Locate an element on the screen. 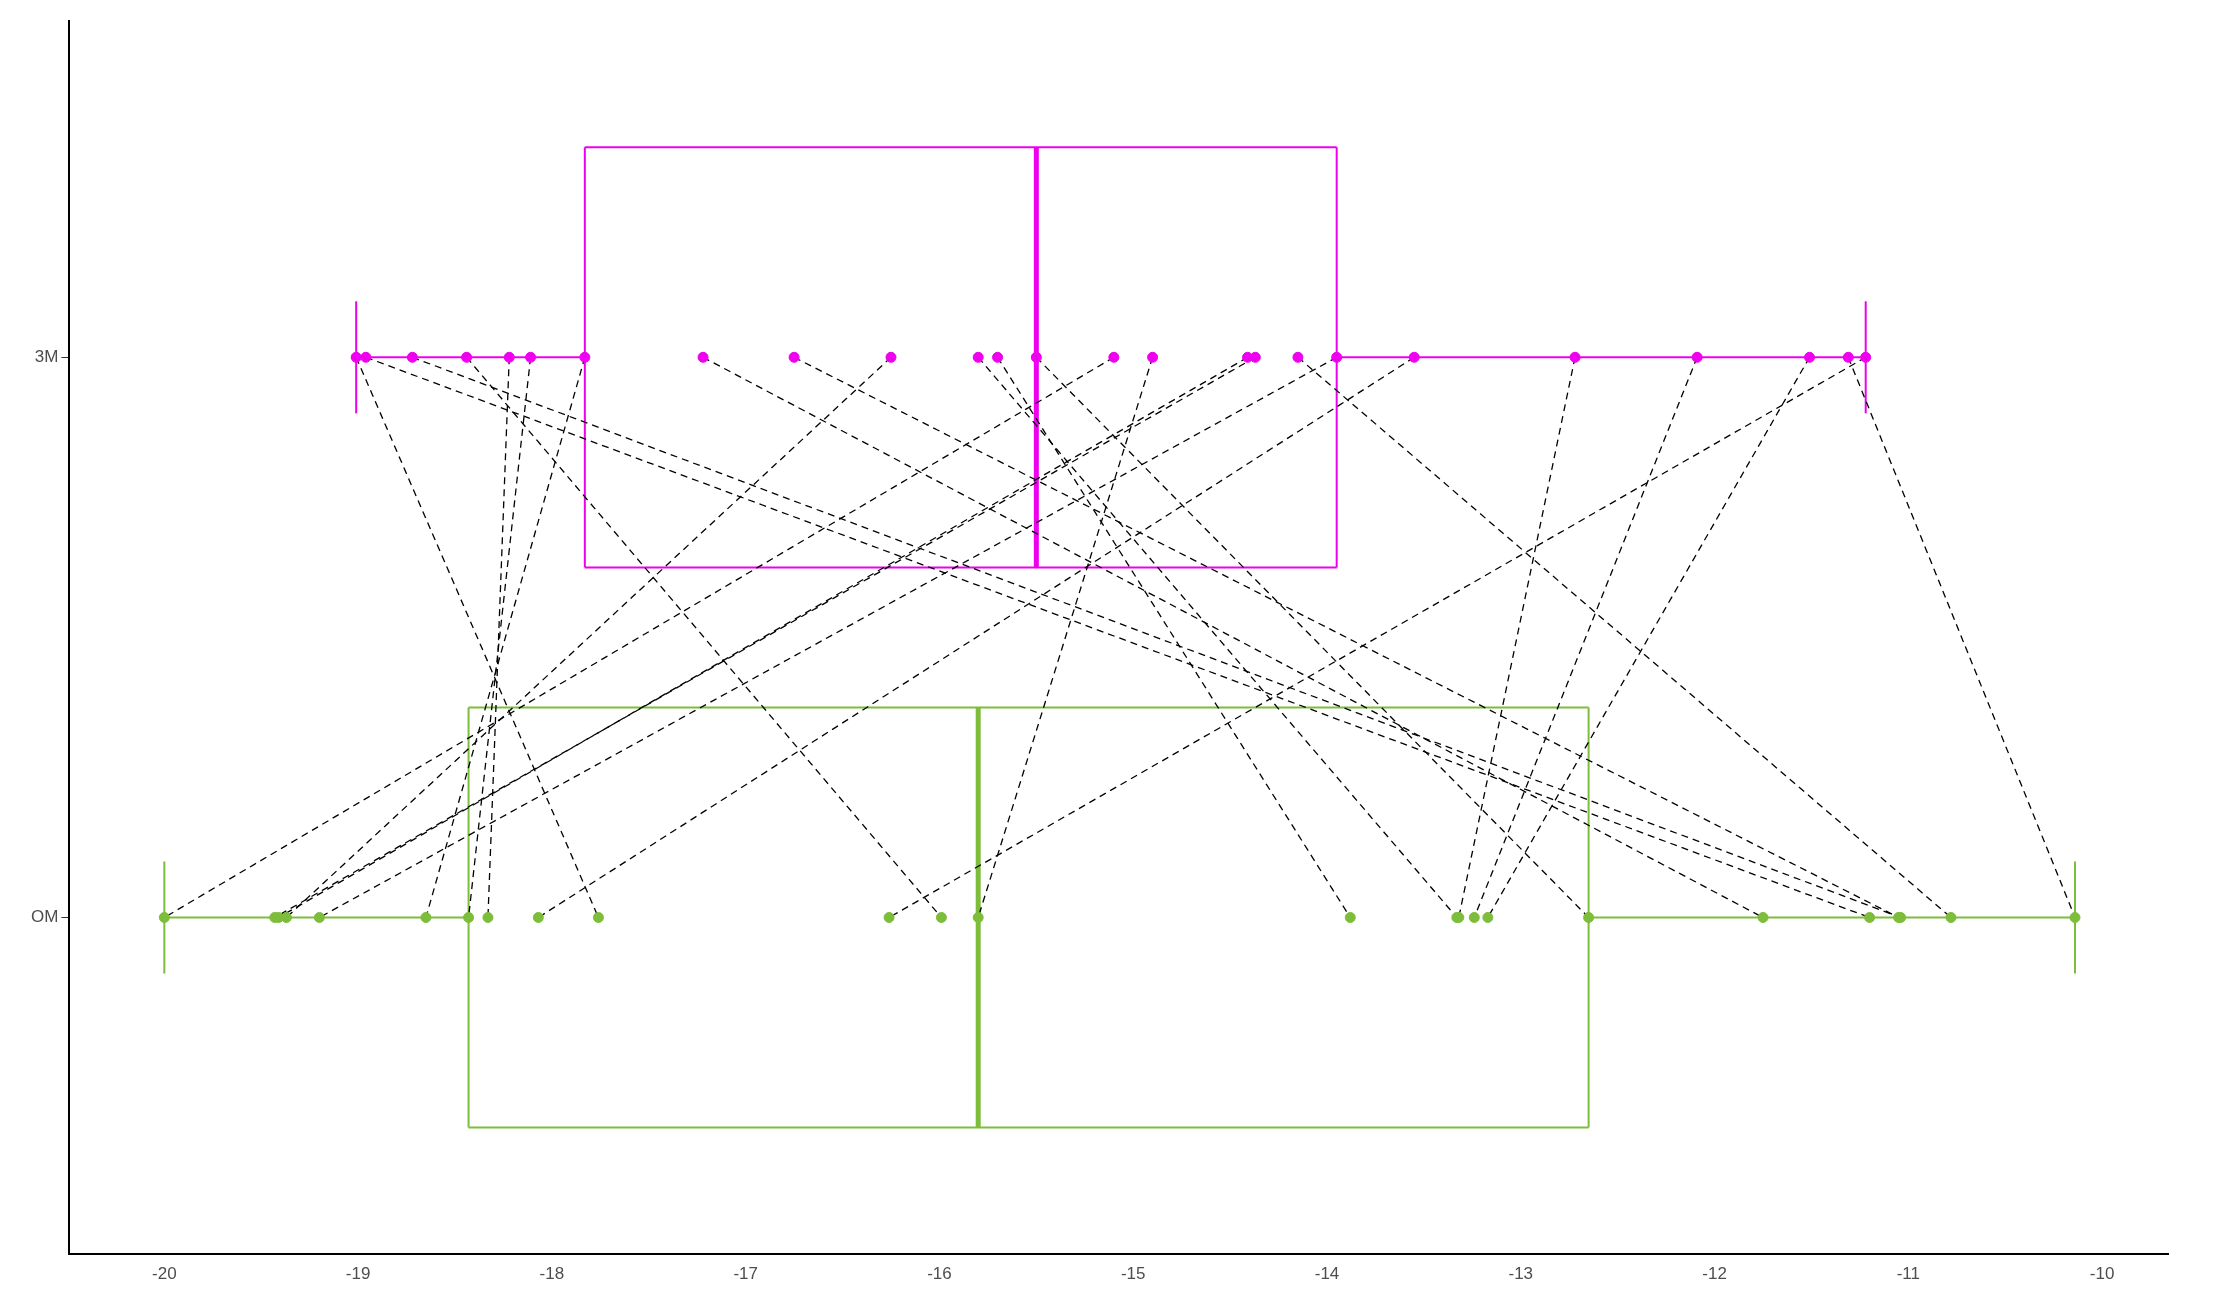 The image size is (2240, 1312). x-tick-label: -18 is located at coordinates (552, 1274).